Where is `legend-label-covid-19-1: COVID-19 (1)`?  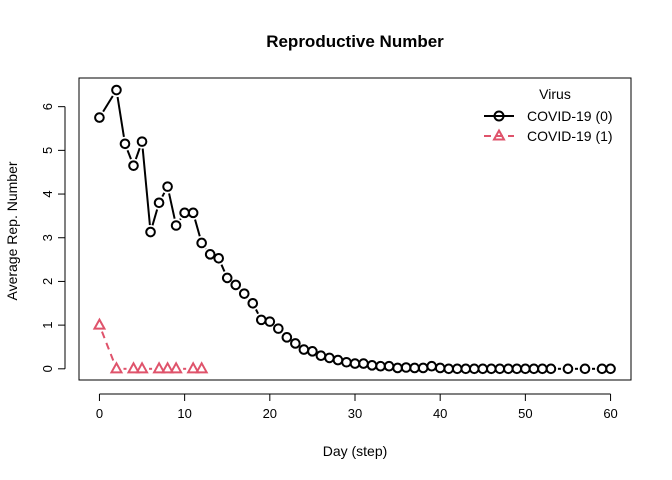
legend-label-covid-19-1: COVID-19 (1) is located at coordinates (570, 136).